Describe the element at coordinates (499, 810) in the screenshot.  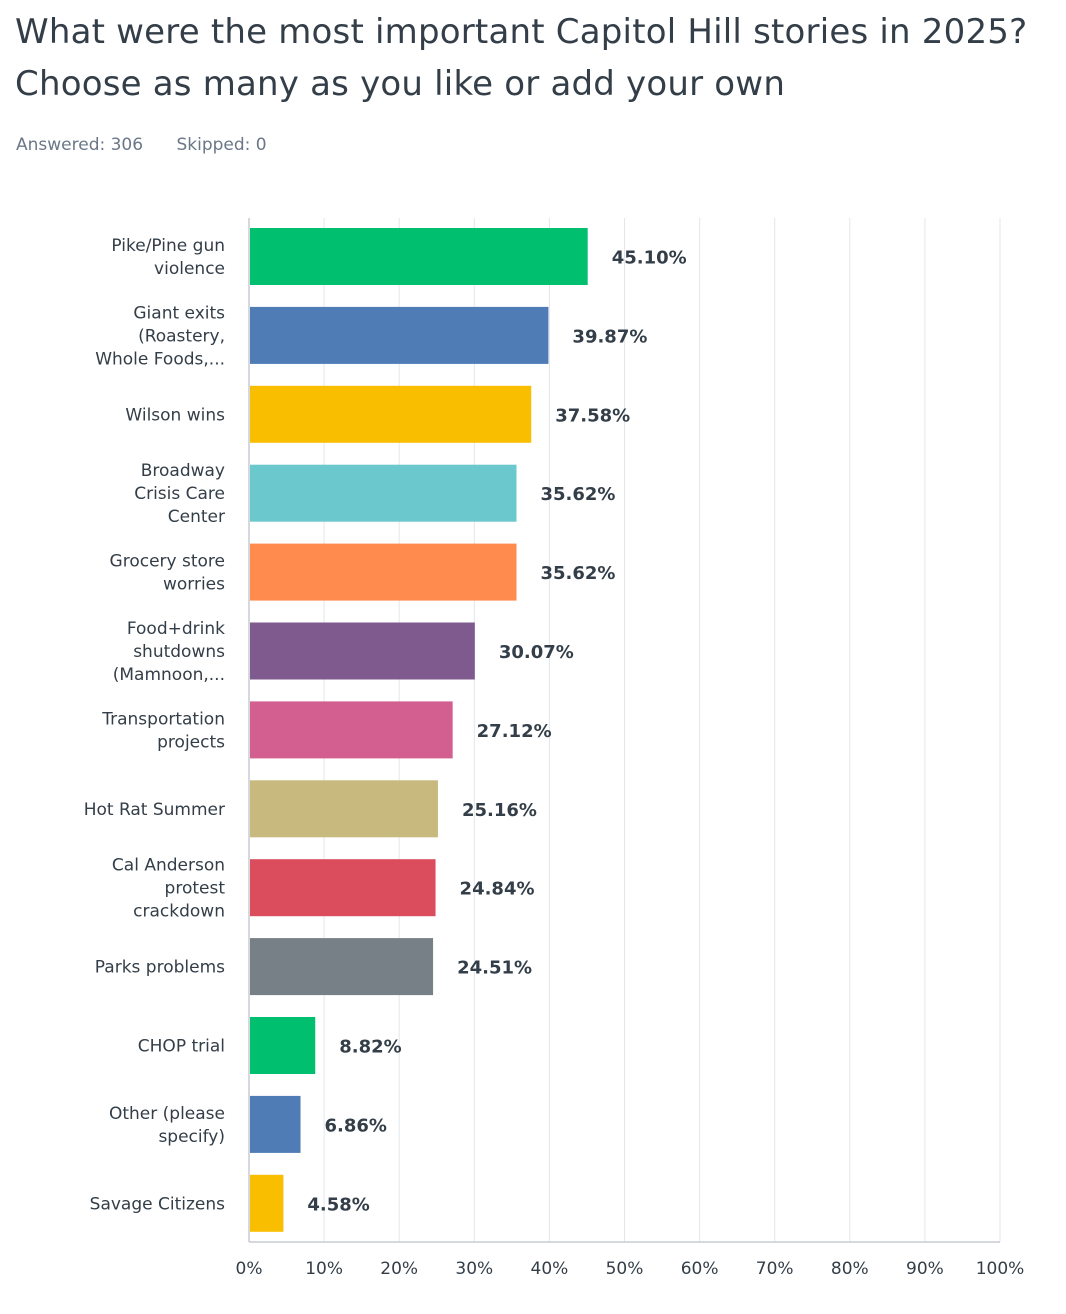
I see `bar-value-label: 25.16%` at that location.